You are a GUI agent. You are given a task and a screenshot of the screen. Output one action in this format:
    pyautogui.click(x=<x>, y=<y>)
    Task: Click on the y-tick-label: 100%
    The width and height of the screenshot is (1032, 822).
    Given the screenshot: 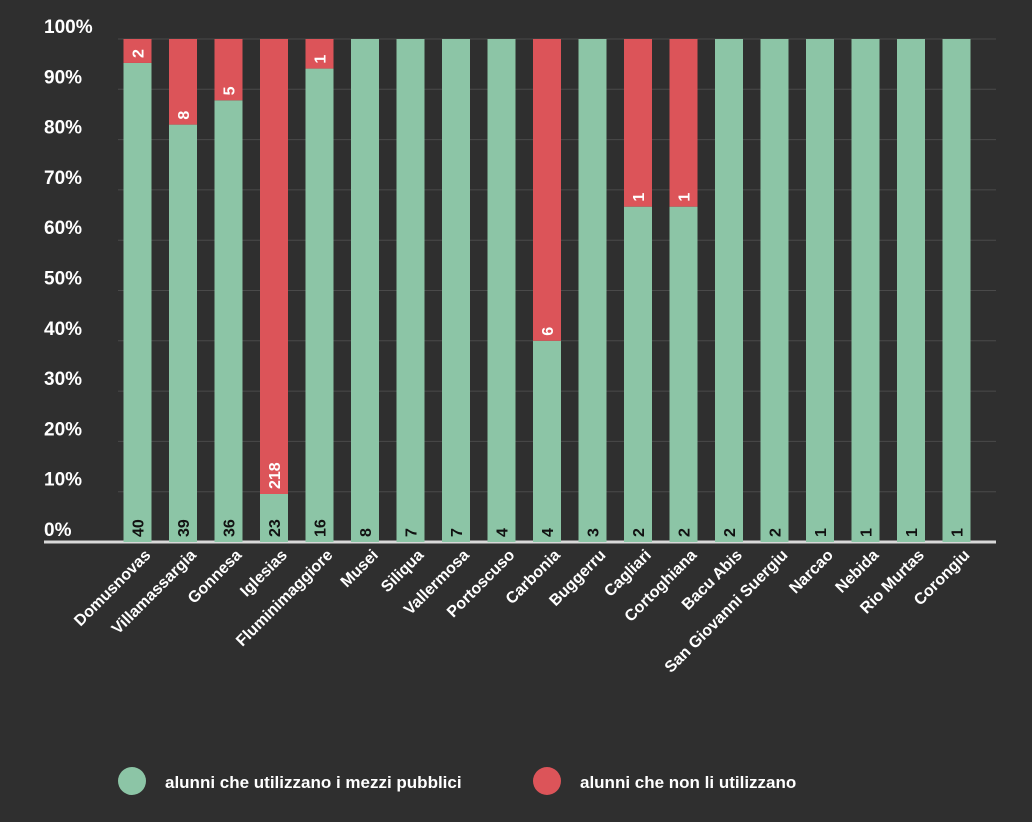 What is the action you would take?
    pyautogui.click(x=68, y=27)
    